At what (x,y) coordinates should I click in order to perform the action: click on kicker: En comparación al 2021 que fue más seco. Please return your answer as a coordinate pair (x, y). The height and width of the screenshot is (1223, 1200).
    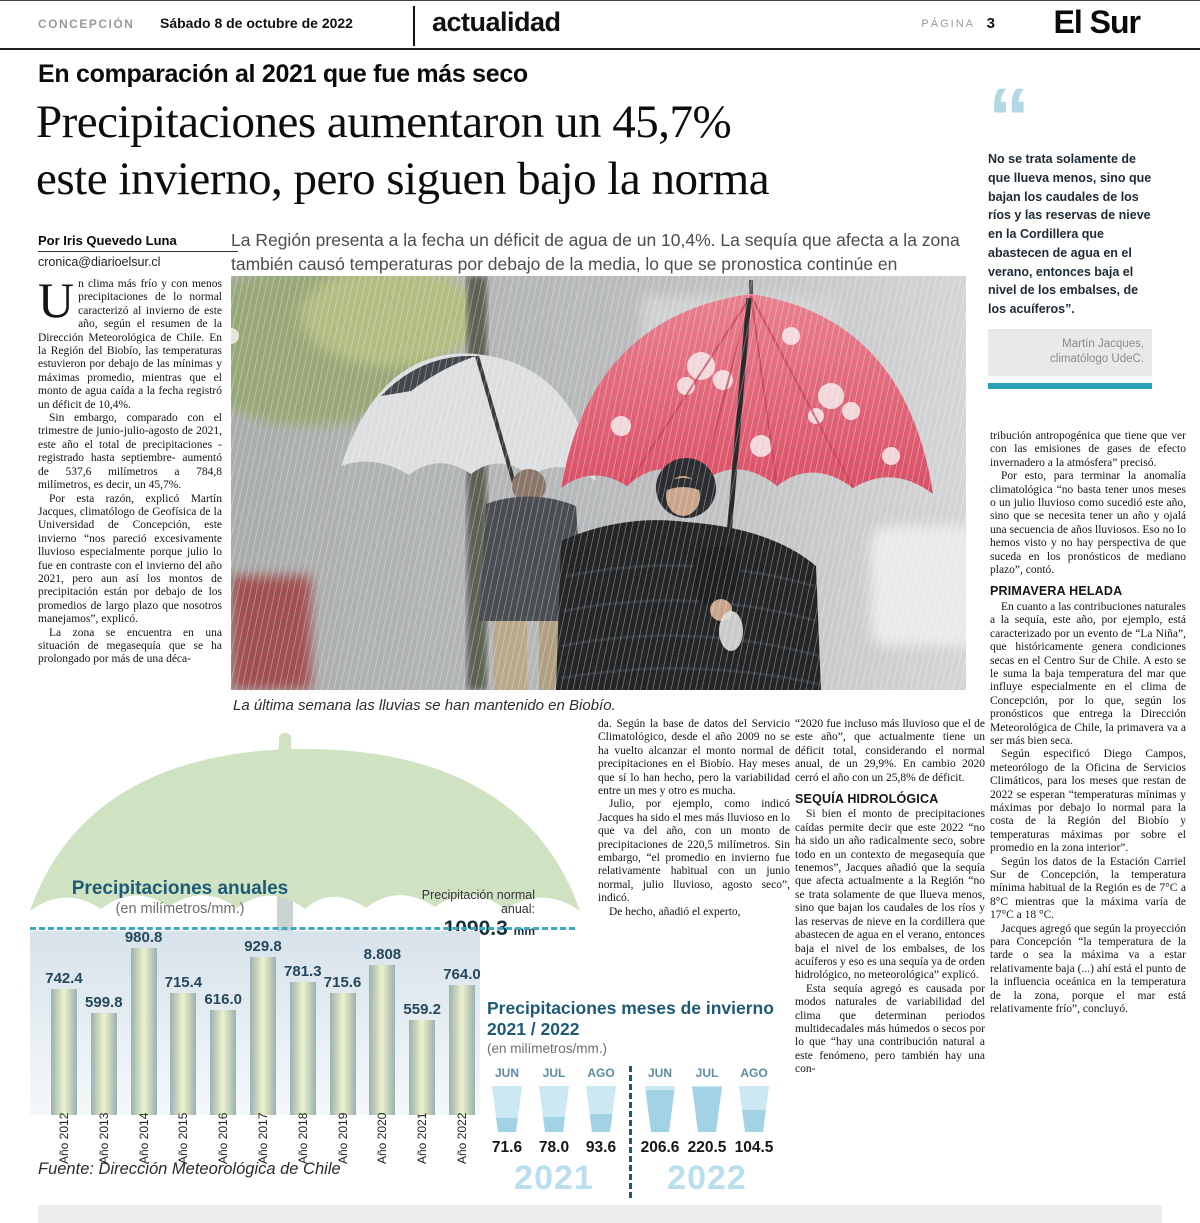
    Looking at the image, I should click on (283, 74).